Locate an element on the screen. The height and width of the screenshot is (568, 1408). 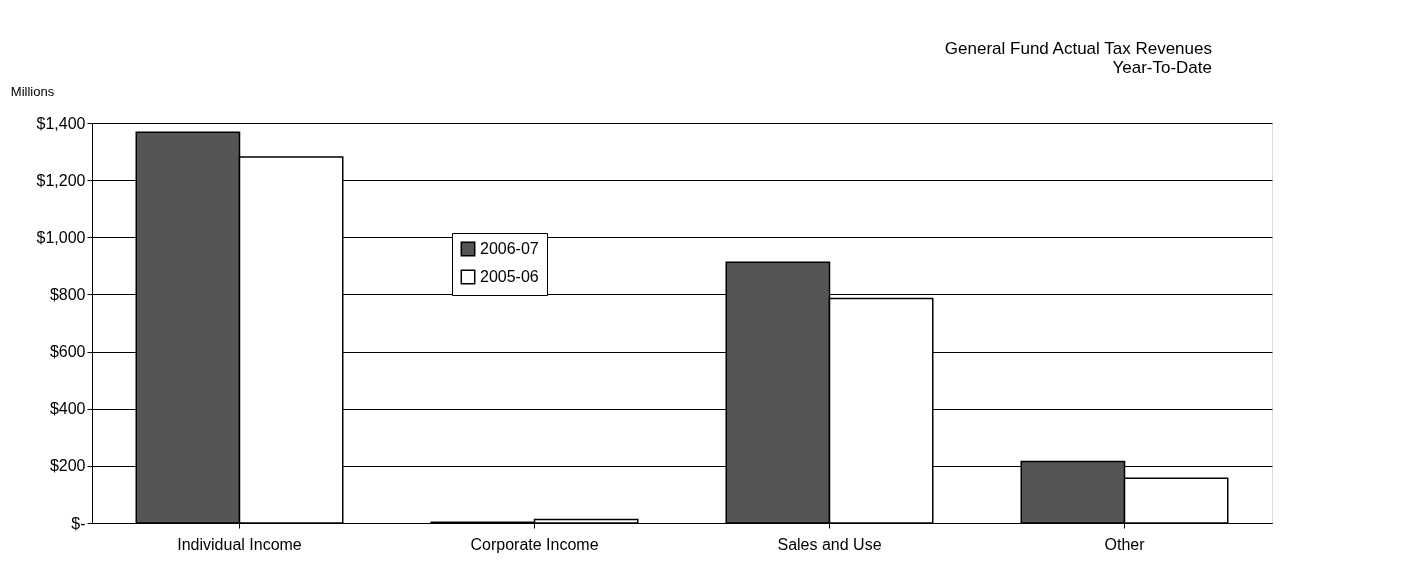
x-tick-label: Individual Income is located at coordinates (239, 544).